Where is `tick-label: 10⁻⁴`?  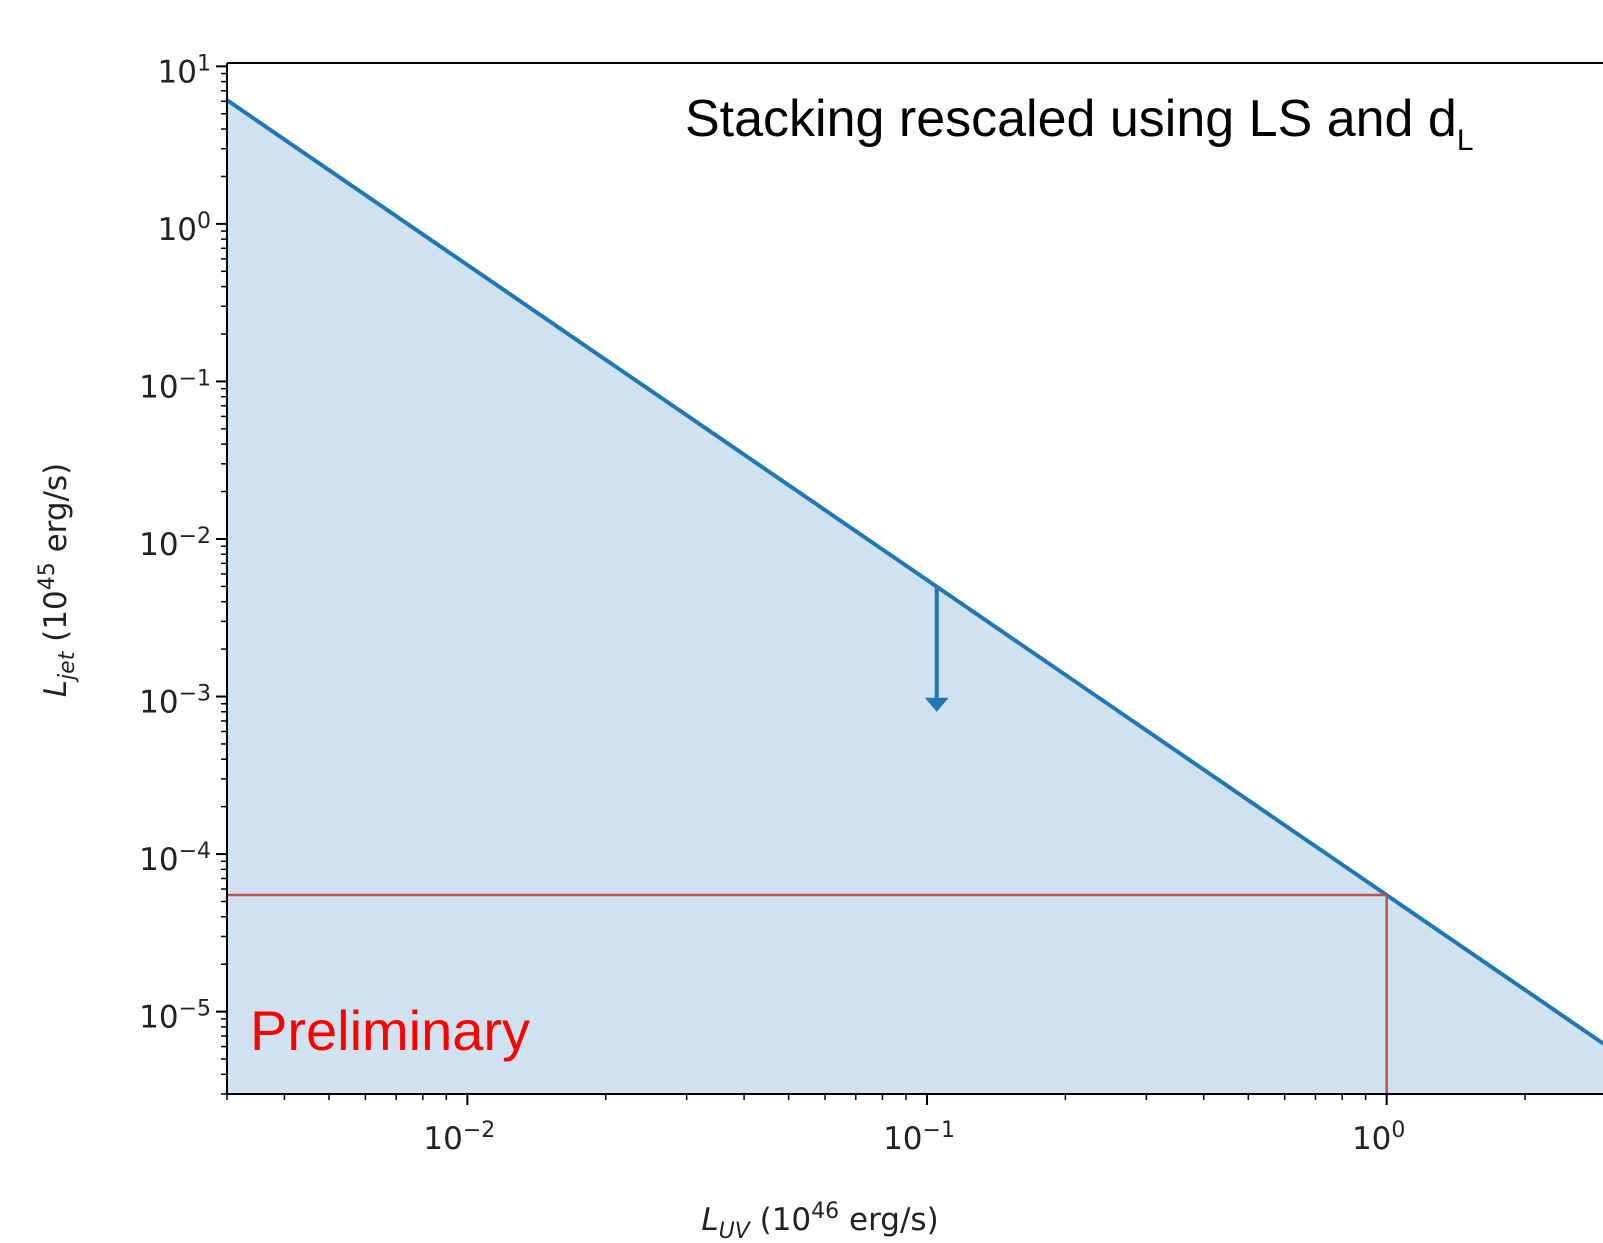 tick-label: 10⁻⁴ is located at coordinates (175, 858).